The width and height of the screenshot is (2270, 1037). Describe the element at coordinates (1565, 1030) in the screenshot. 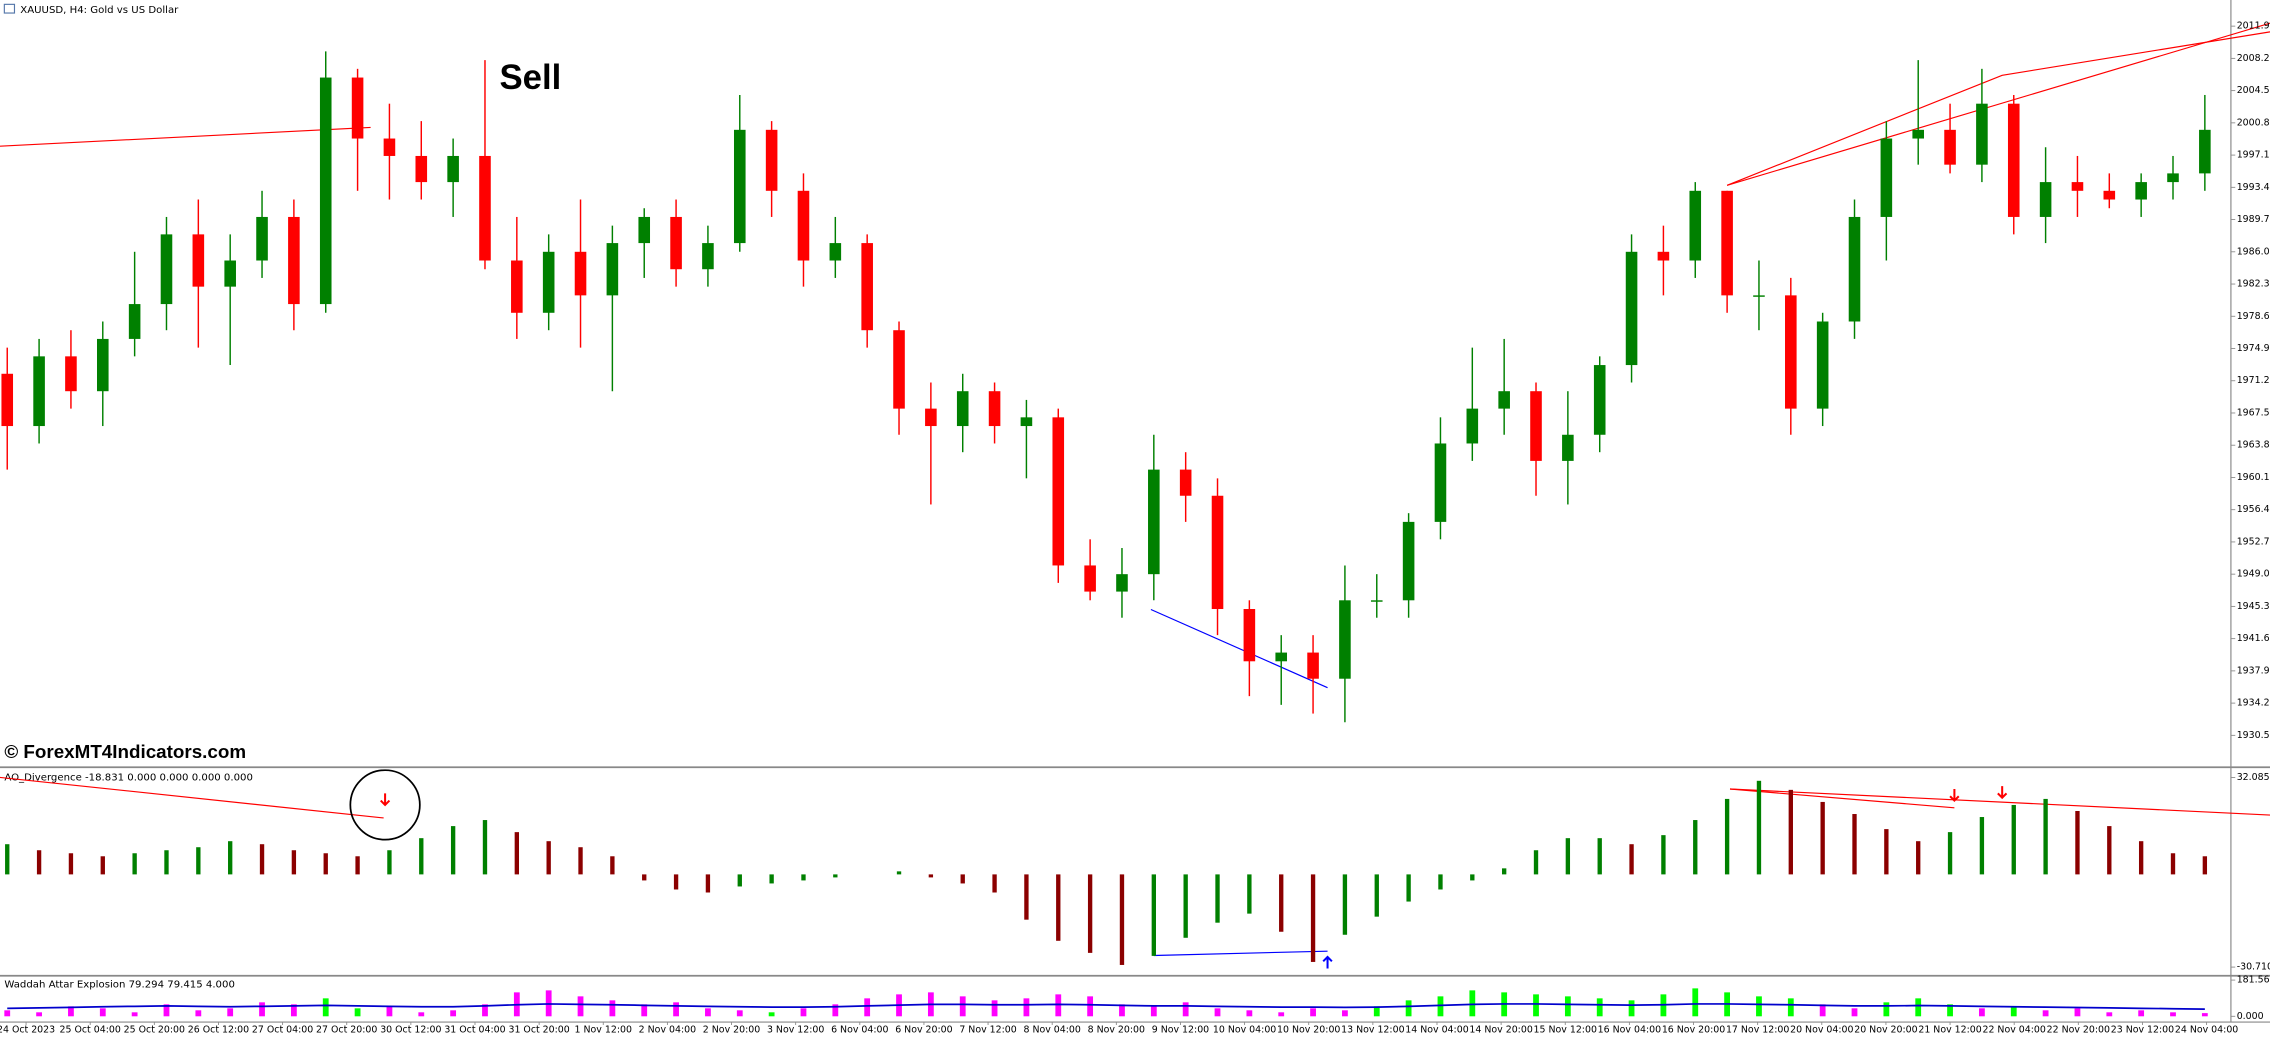

I see `time-label: 15 Nov 12:00` at that location.